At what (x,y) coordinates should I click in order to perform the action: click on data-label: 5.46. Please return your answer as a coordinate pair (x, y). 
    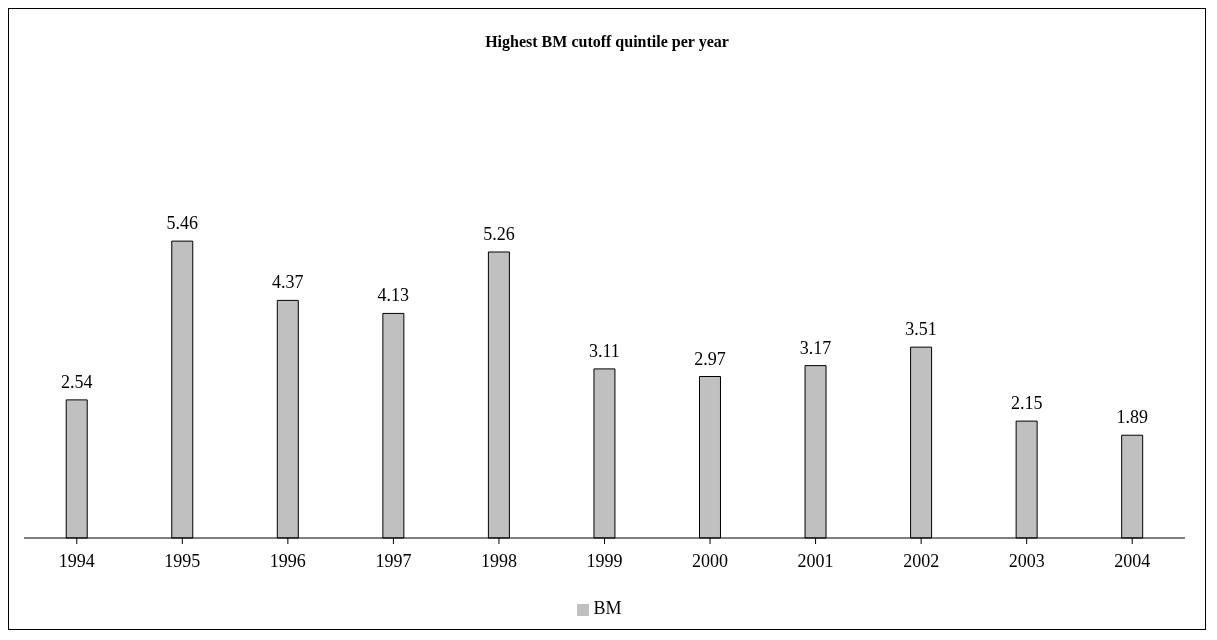
    Looking at the image, I should click on (182, 223).